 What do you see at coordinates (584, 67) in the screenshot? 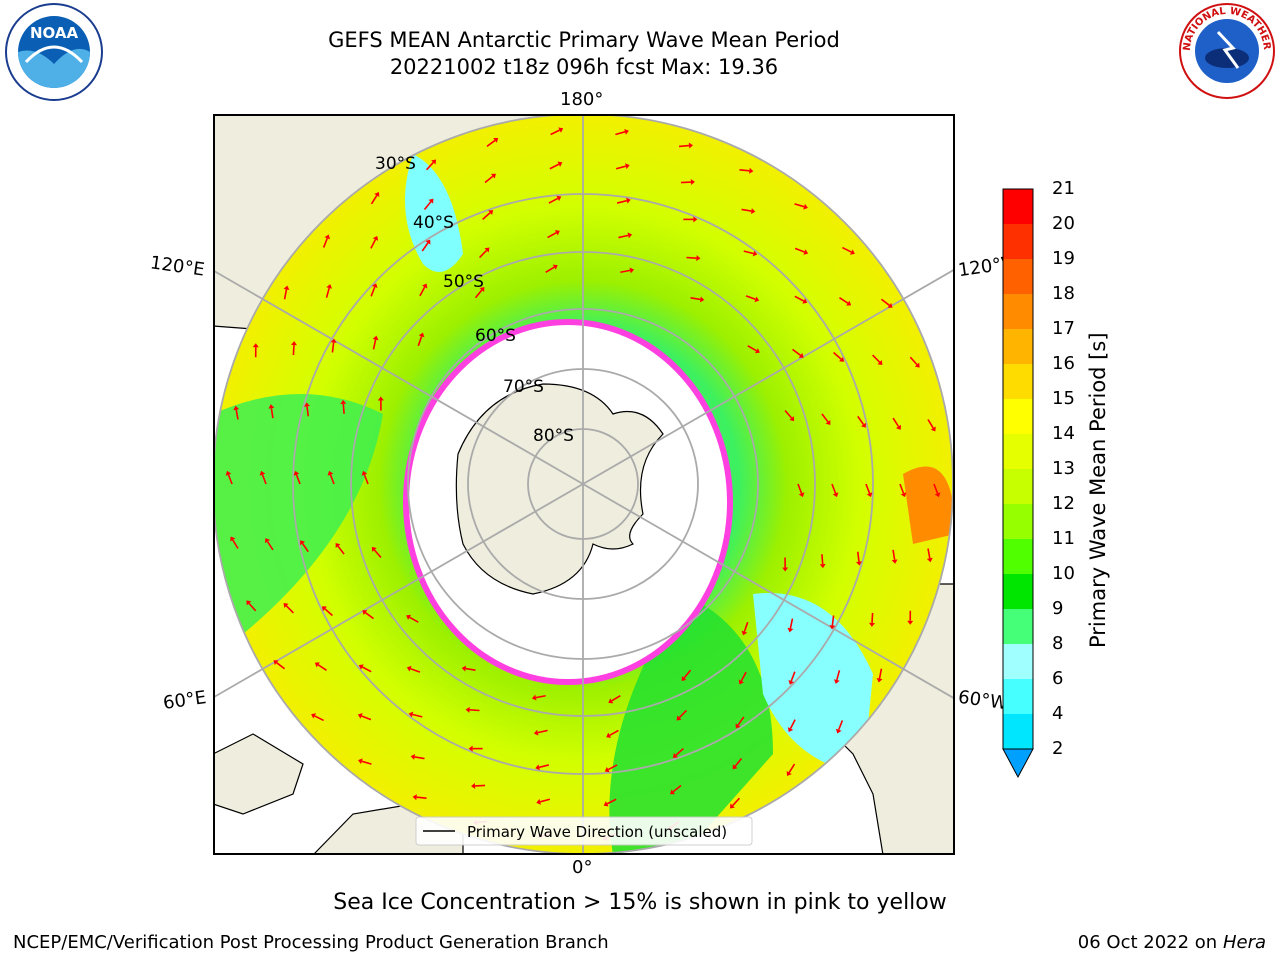
I see `title-line-2: 20221002 t18z 096h fcst Max: 19.36` at bounding box center [584, 67].